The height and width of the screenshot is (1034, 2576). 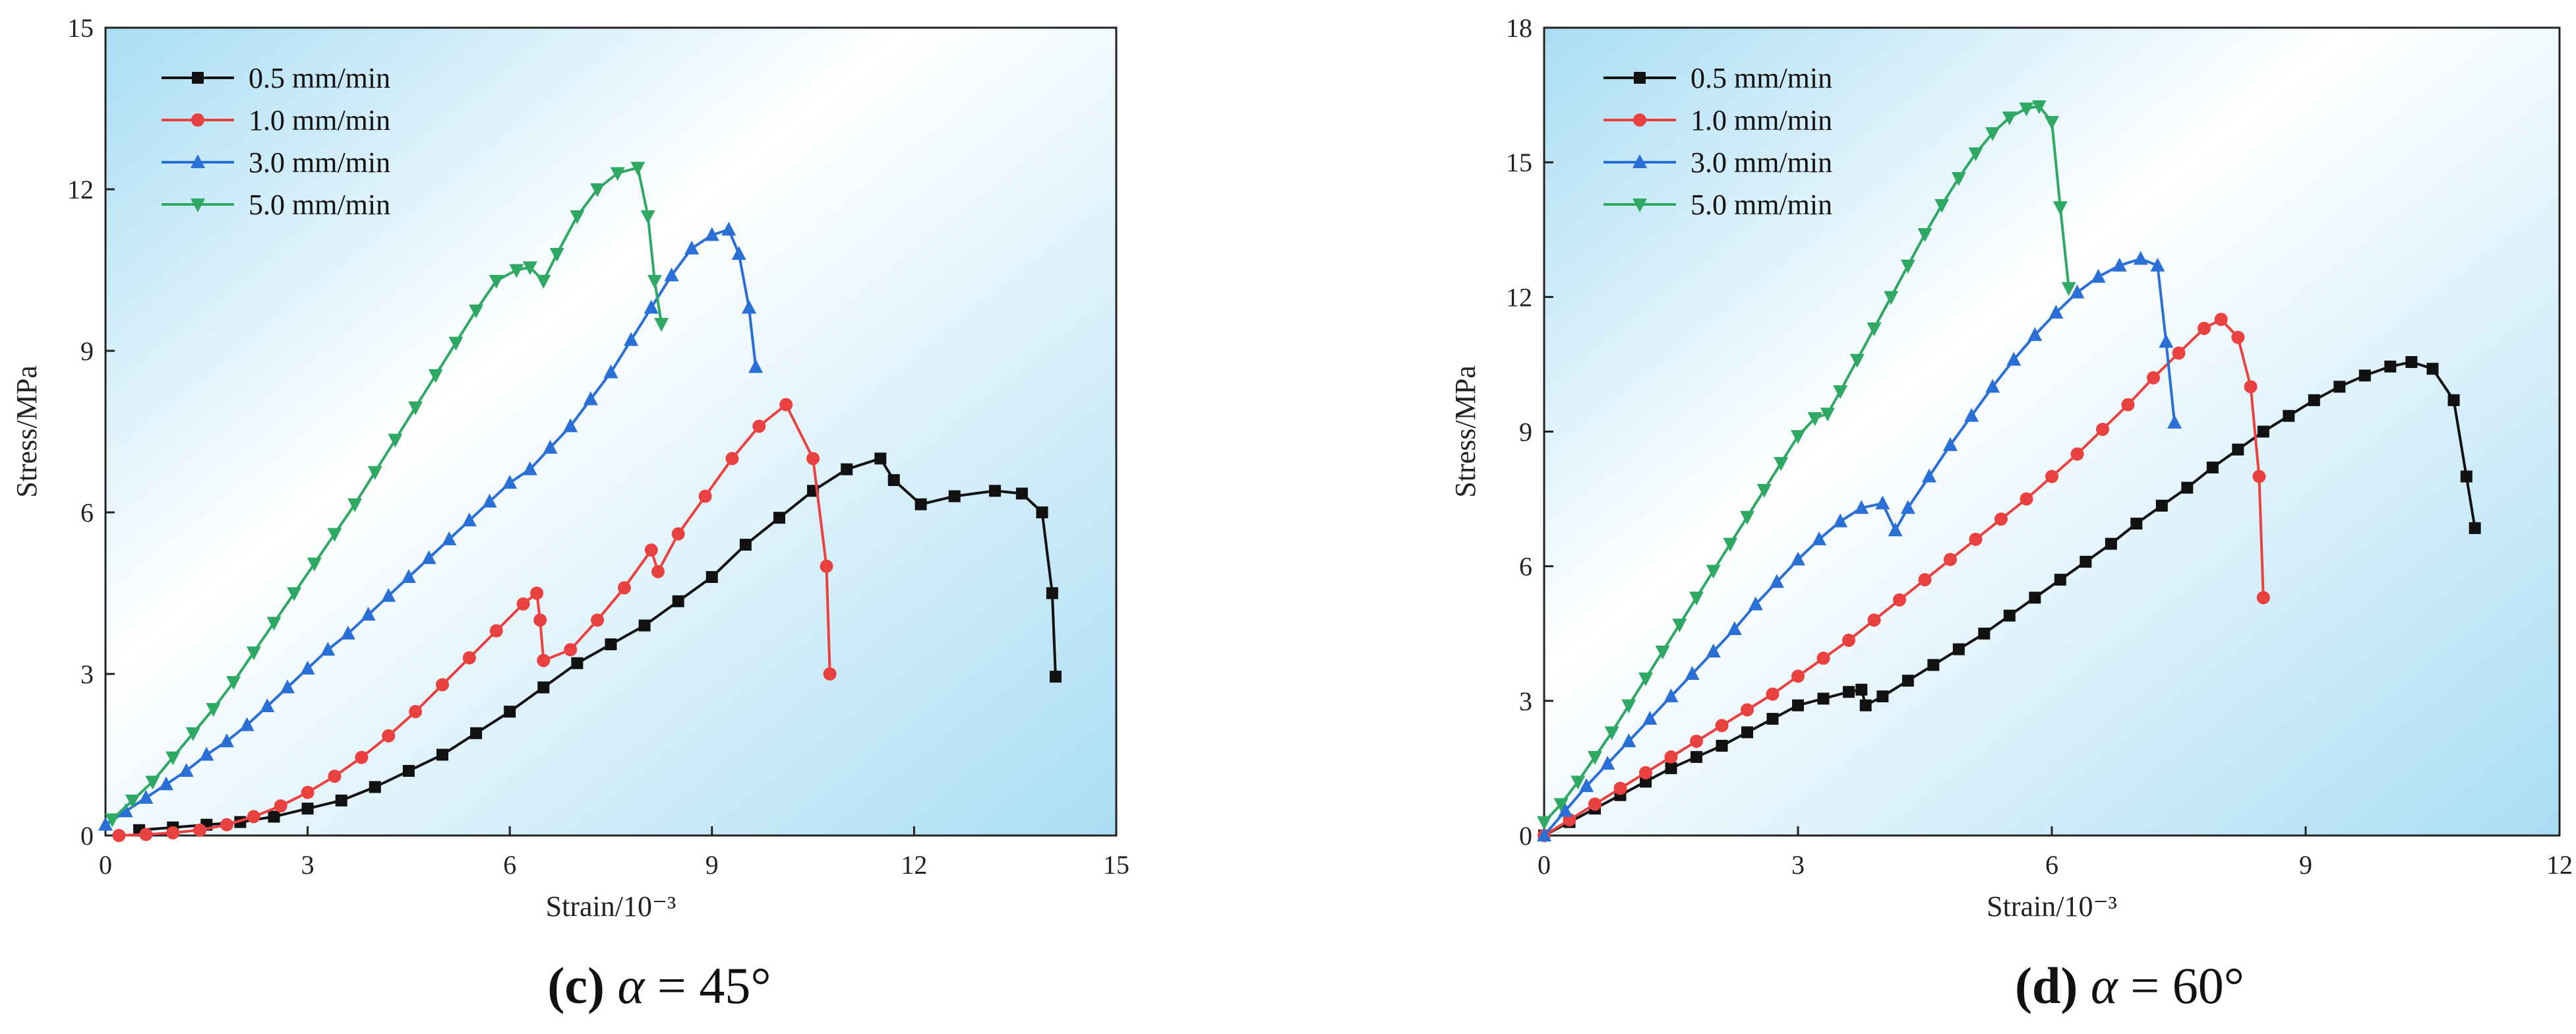 I want to click on y-axis-label: Stress/MPa, so click(x=27, y=431).